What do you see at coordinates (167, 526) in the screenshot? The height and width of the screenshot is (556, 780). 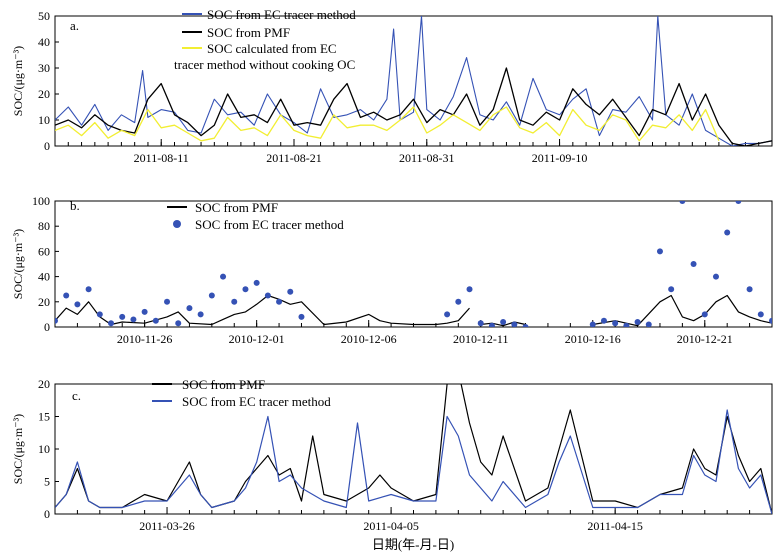 I see `x-tick-label: 2011-03-26` at bounding box center [167, 526].